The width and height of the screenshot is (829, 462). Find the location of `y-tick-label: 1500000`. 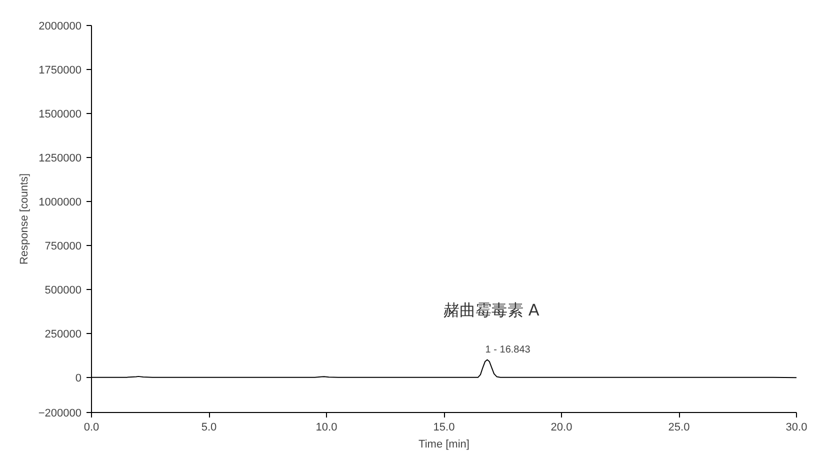

y-tick-label: 1500000 is located at coordinates (60, 114).